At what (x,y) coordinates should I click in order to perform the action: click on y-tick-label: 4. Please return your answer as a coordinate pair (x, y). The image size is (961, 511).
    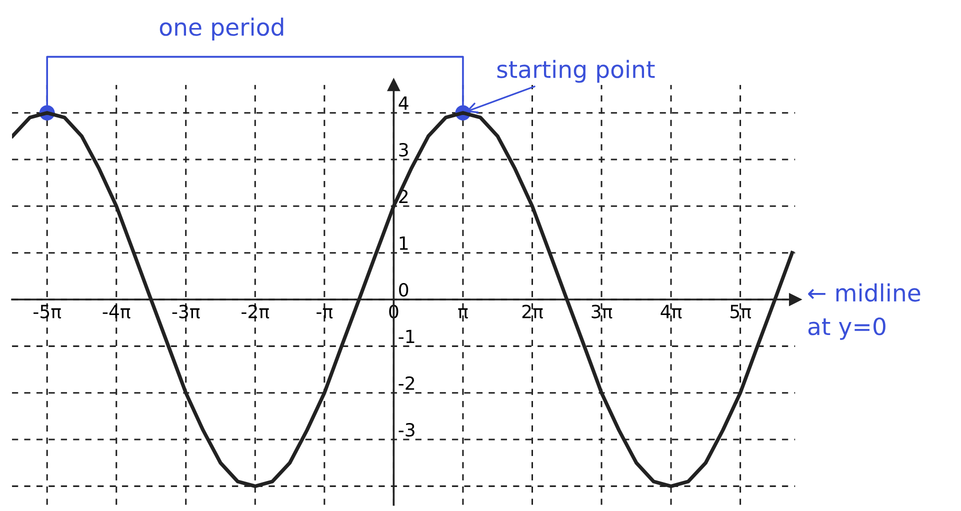
    Looking at the image, I should click on (403, 103).